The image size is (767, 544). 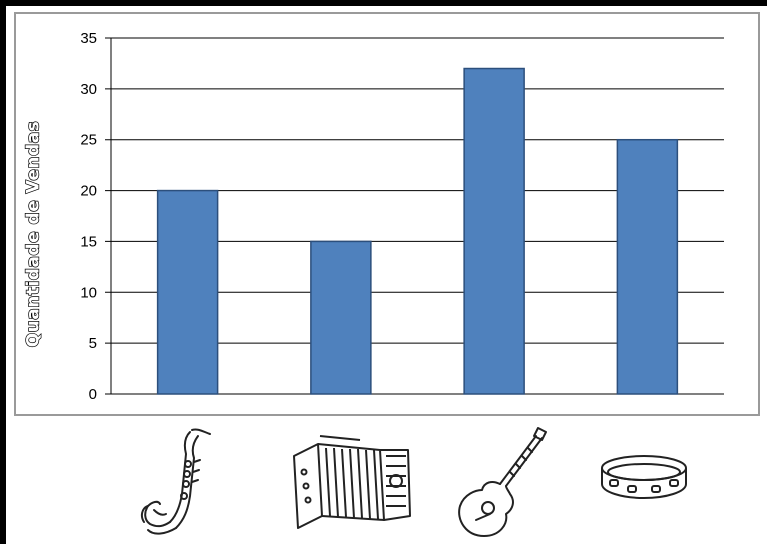 What do you see at coordinates (88, 38) in the screenshot?
I see `y-tick-label-35: 35` at bounding box center [88, 38].